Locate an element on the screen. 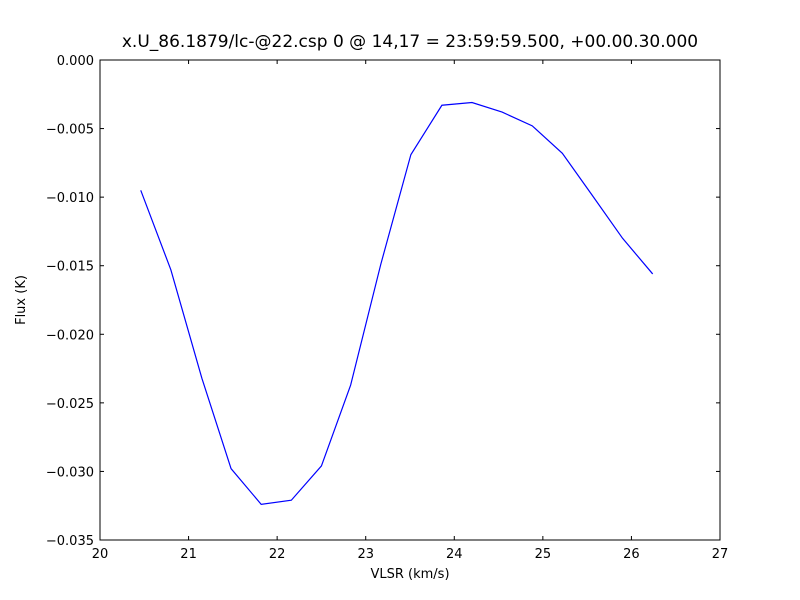  x-tick-label: 22 is located at coordinates (277, 554).